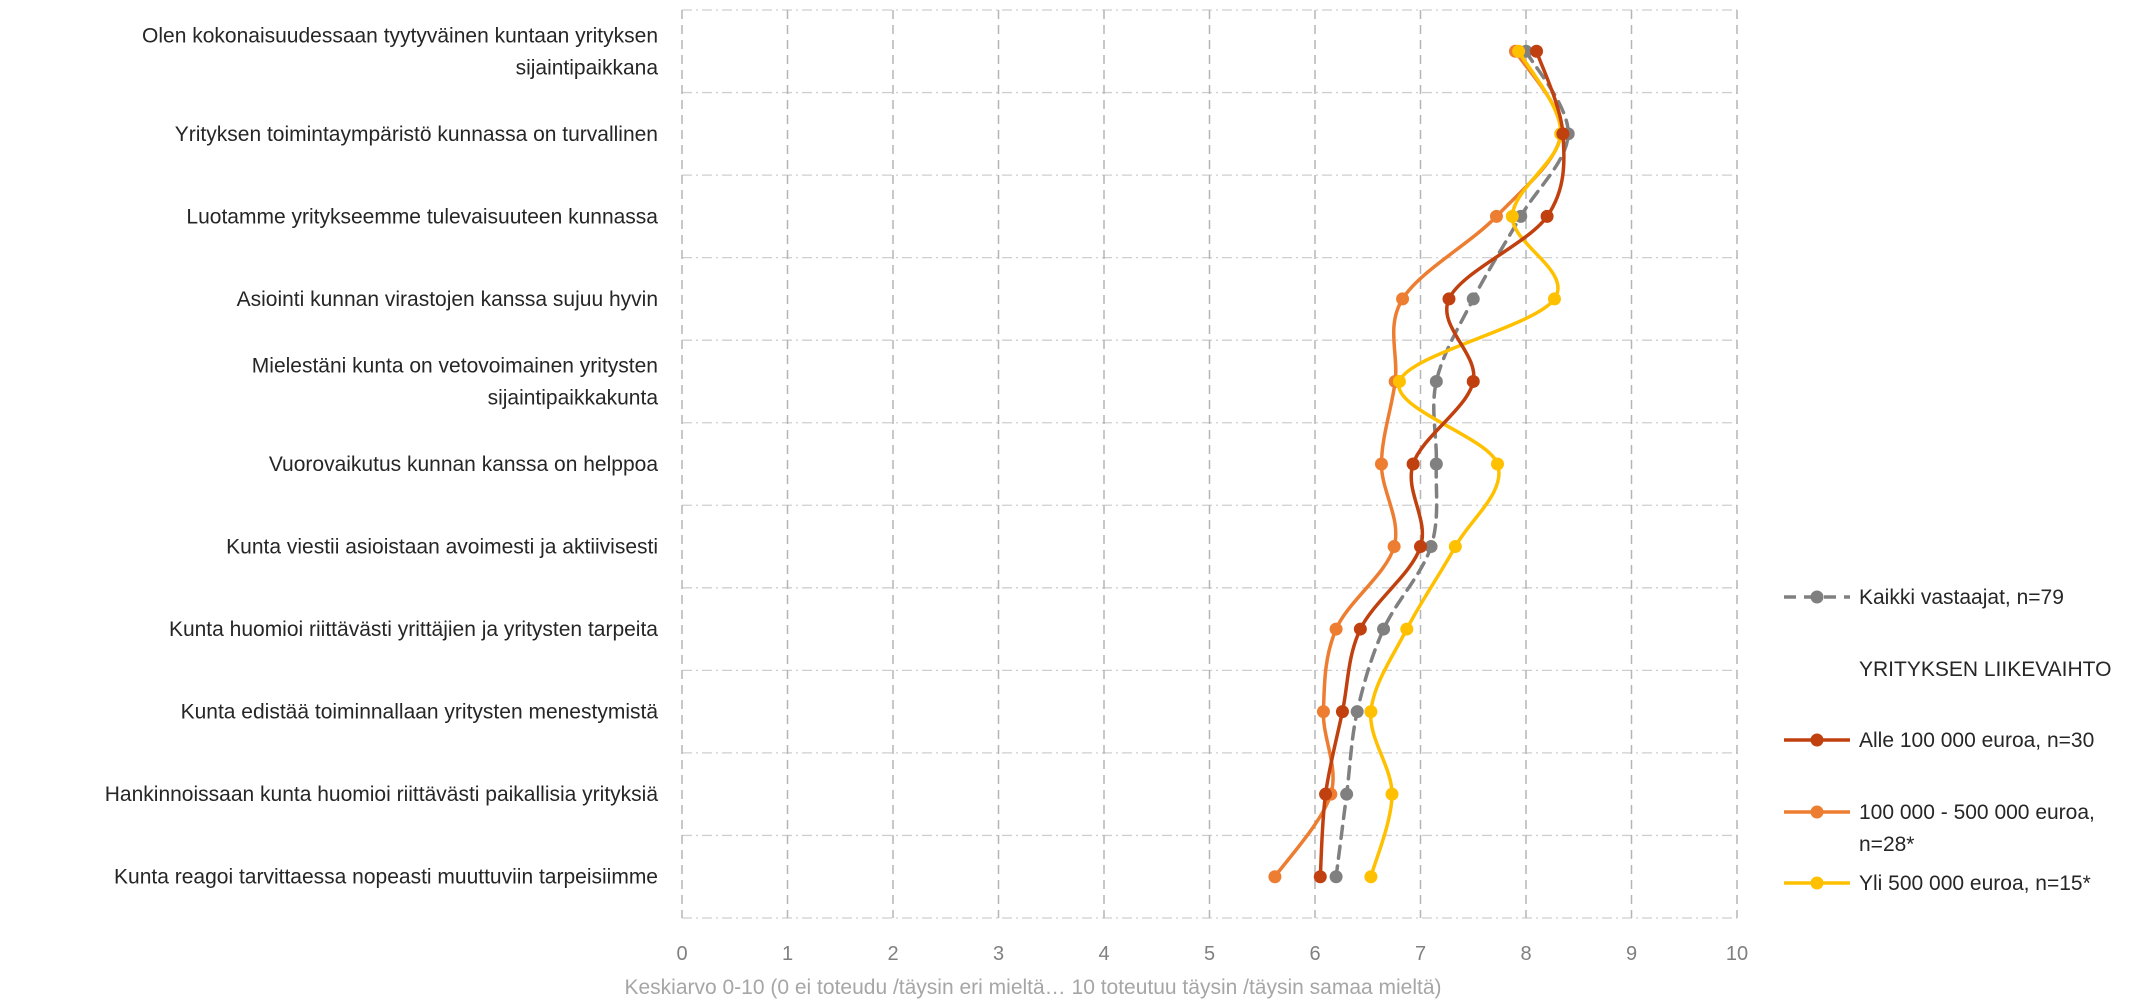 Image resolution: width=2139 pixels, height=1000 pixels. I want to click on x-tick-label: 5, so click(1209, 954).